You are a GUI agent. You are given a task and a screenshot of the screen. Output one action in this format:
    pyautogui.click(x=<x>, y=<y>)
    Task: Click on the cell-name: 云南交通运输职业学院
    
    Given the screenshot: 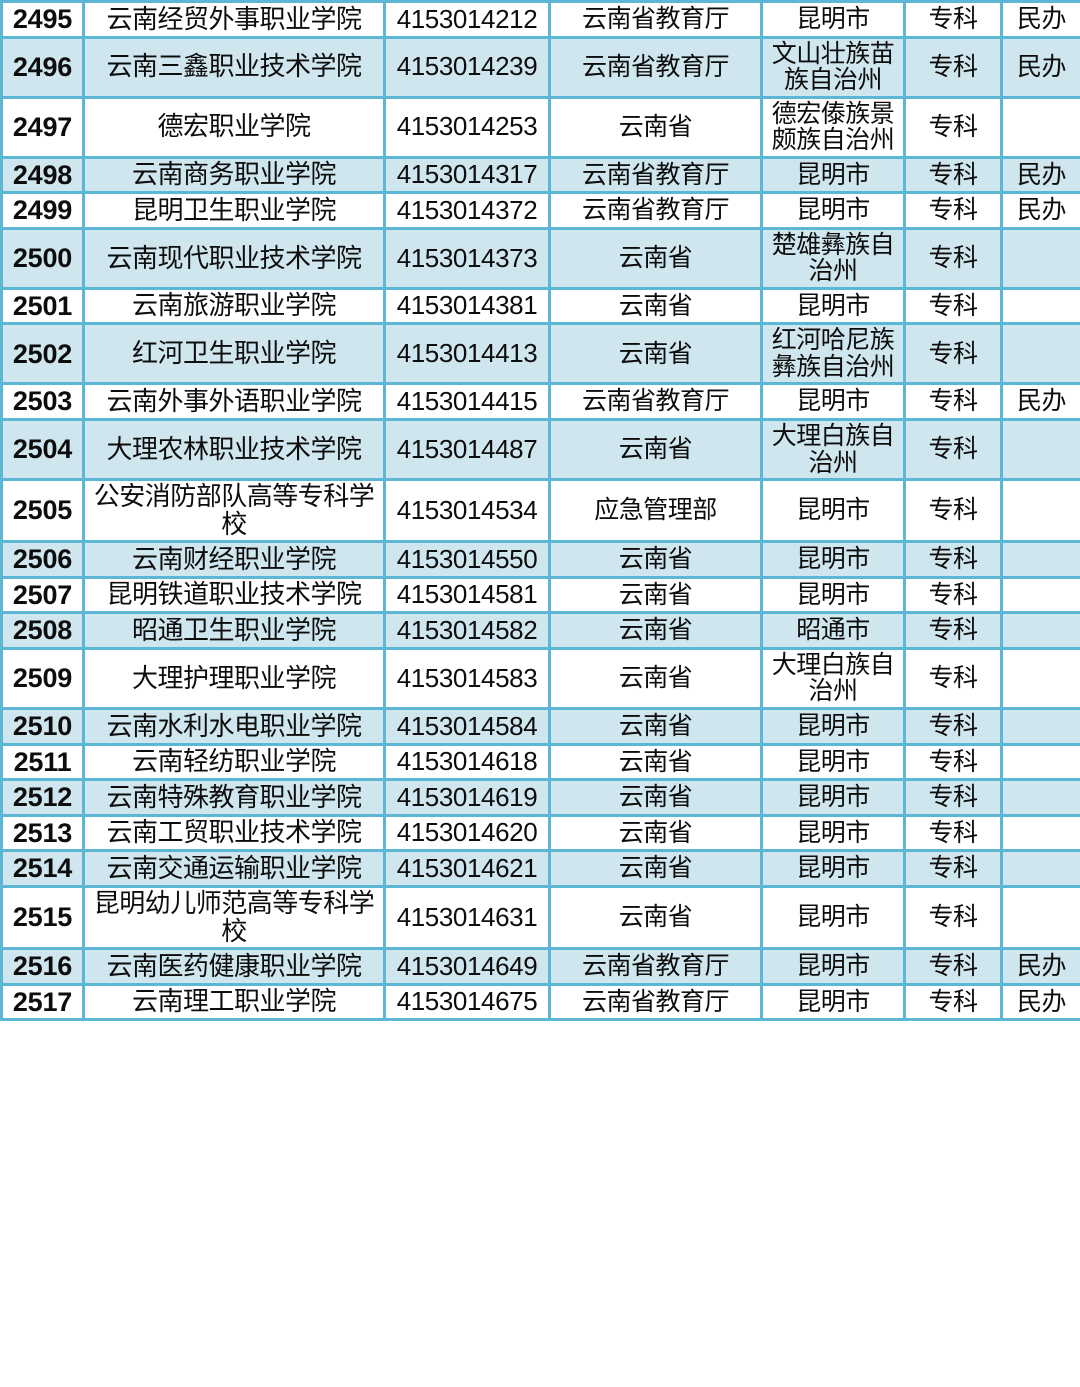 What is the action you would take?
    pyautogui.click(x=234, y=868)
    